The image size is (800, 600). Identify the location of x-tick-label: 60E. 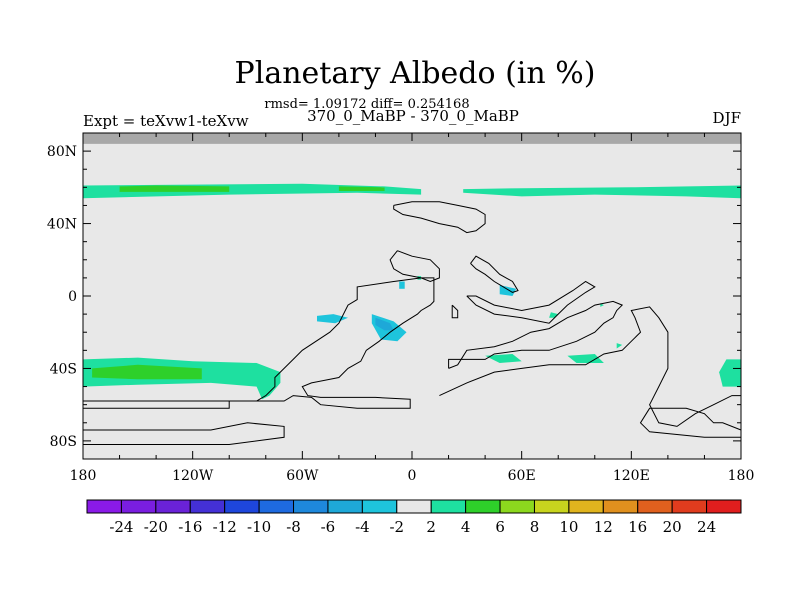
(522, 476).